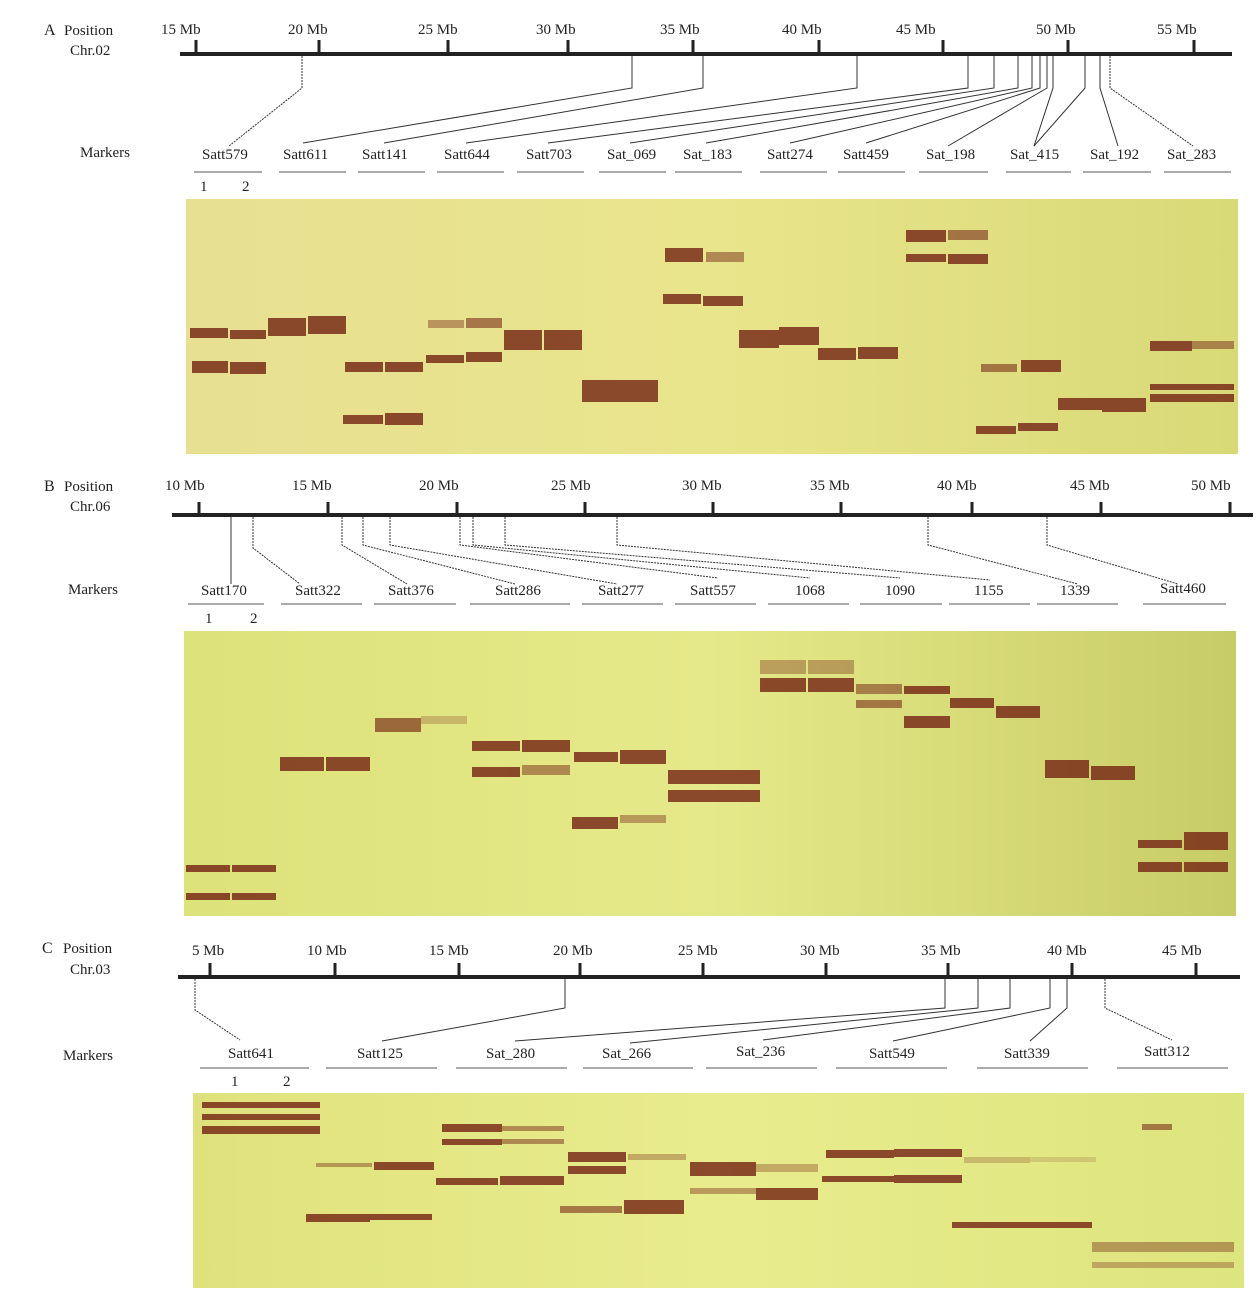 The width and height of the screenshot is (1260, 1303). Describe the element at coordinates (90, 507) in the screenshot. I see `chromosome-label: Chr.06` at that location.